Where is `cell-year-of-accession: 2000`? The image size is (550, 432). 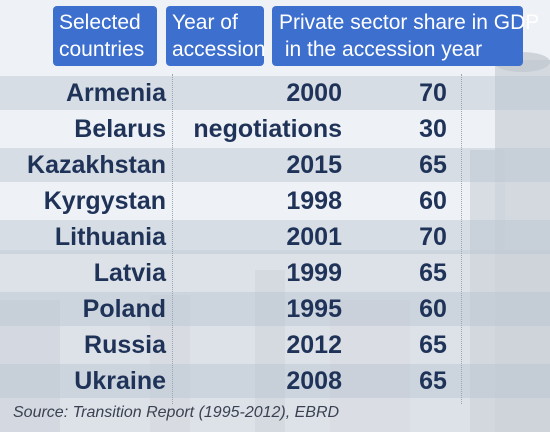 cell-year-of-accession: 2000 is located at coordinates (314, 93).